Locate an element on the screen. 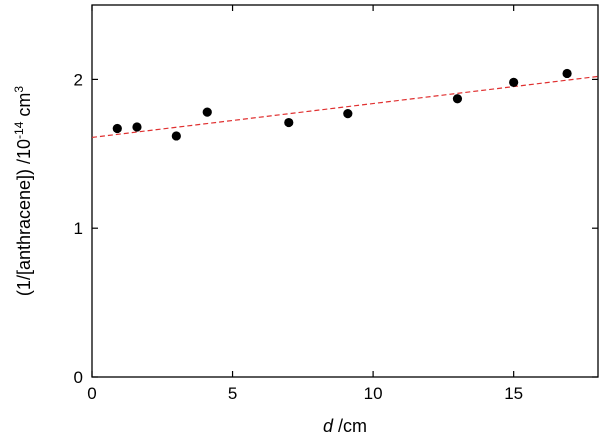 Image resolution: width=600 pixels, height=437 pixels. y-axis-label: (1/[anthracene]) /10-14 cm3 is located at coordinates (23, 191).